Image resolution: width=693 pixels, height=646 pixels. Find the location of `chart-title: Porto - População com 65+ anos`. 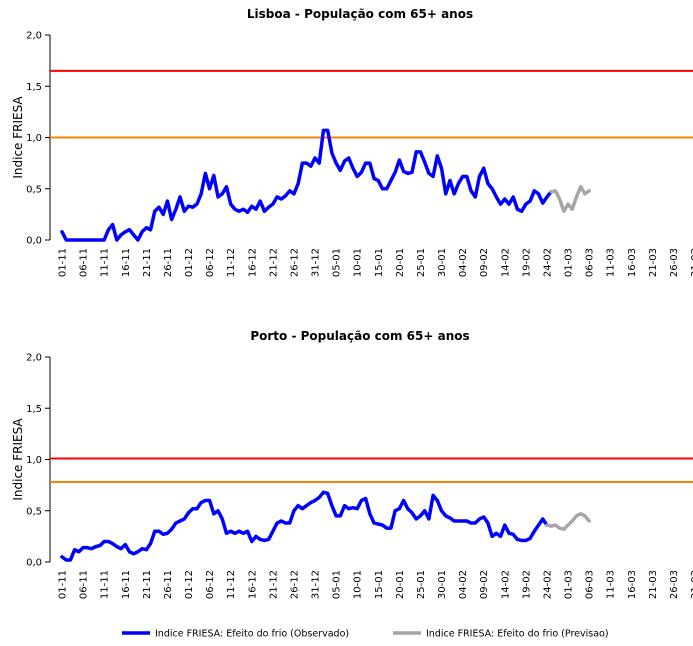

chart-title: Porto - População com 65+ anos is located at coordinates (359, 336).